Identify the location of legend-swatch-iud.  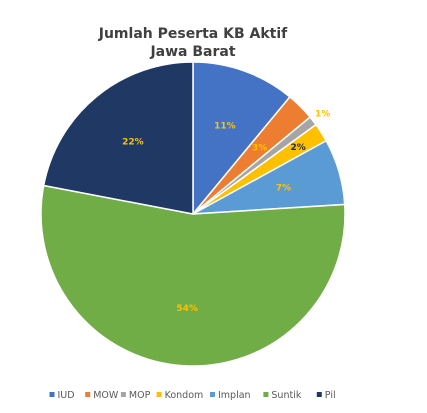
(52, 394).